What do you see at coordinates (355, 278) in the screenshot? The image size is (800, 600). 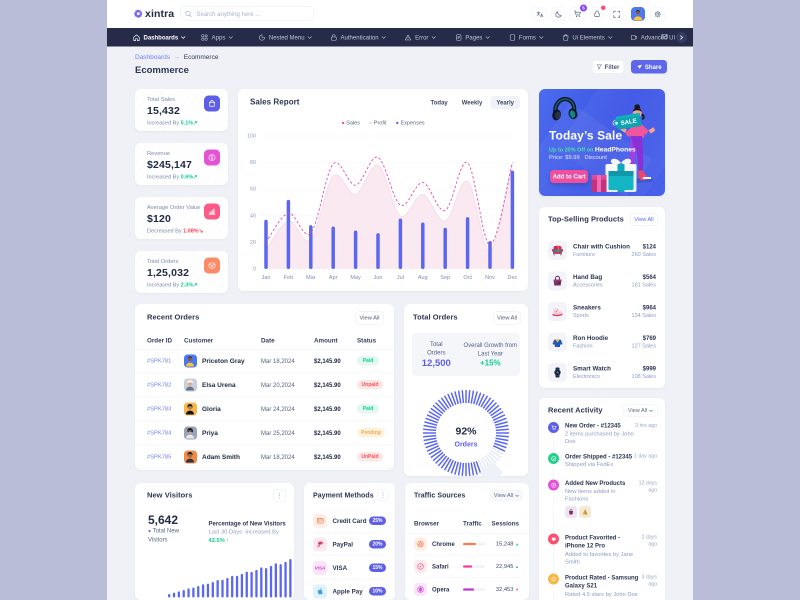 I see `svg-text: May` at bounding box center [355, 278].